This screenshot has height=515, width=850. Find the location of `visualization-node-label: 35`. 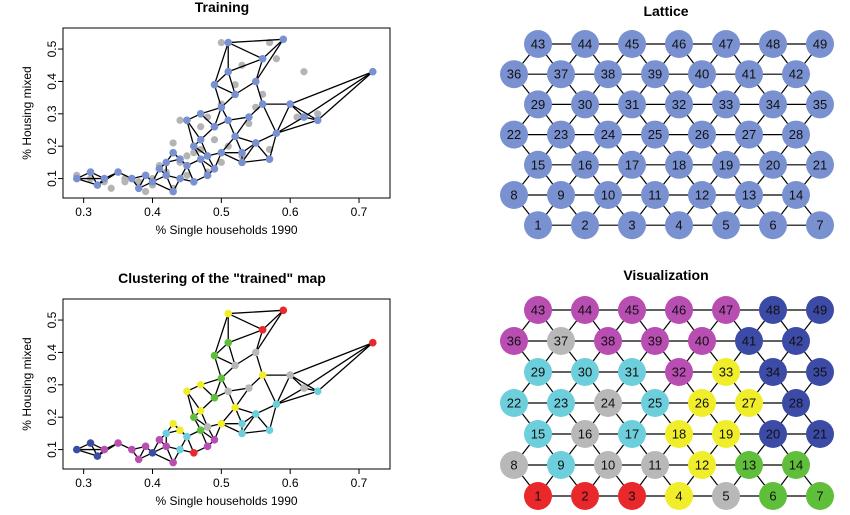

visualization-node-label: 35 is located at coordinates (820, 372).